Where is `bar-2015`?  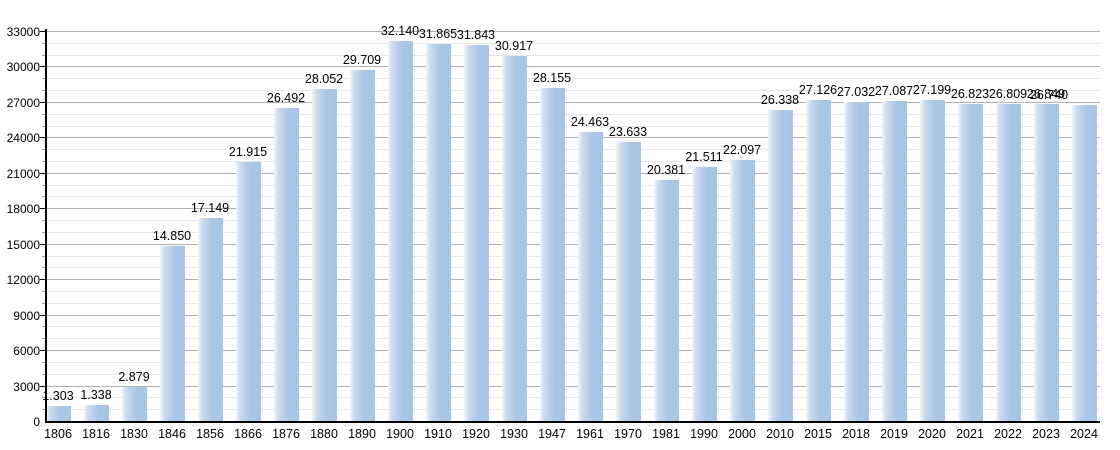 bar-2015 is located at coordinates (818, 260).